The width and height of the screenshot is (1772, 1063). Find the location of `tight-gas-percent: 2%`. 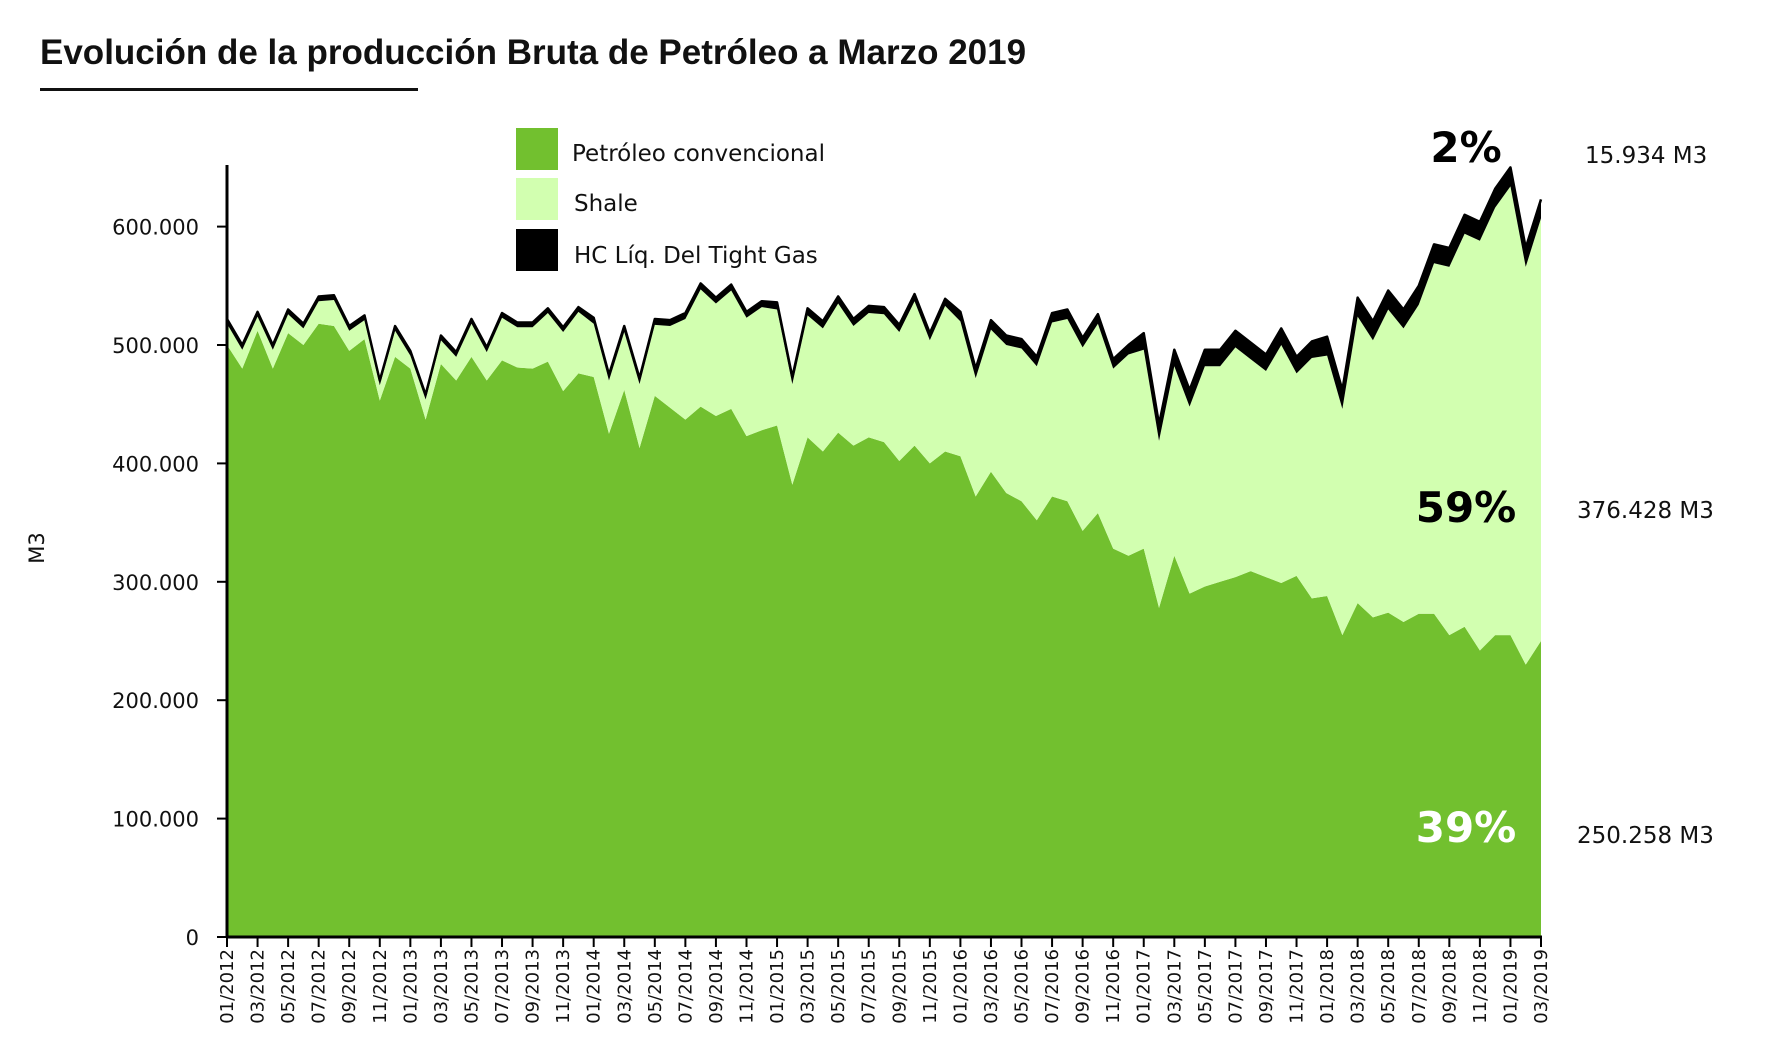

tight-gas-percent: 2% is located at coordinates (1465, 147).